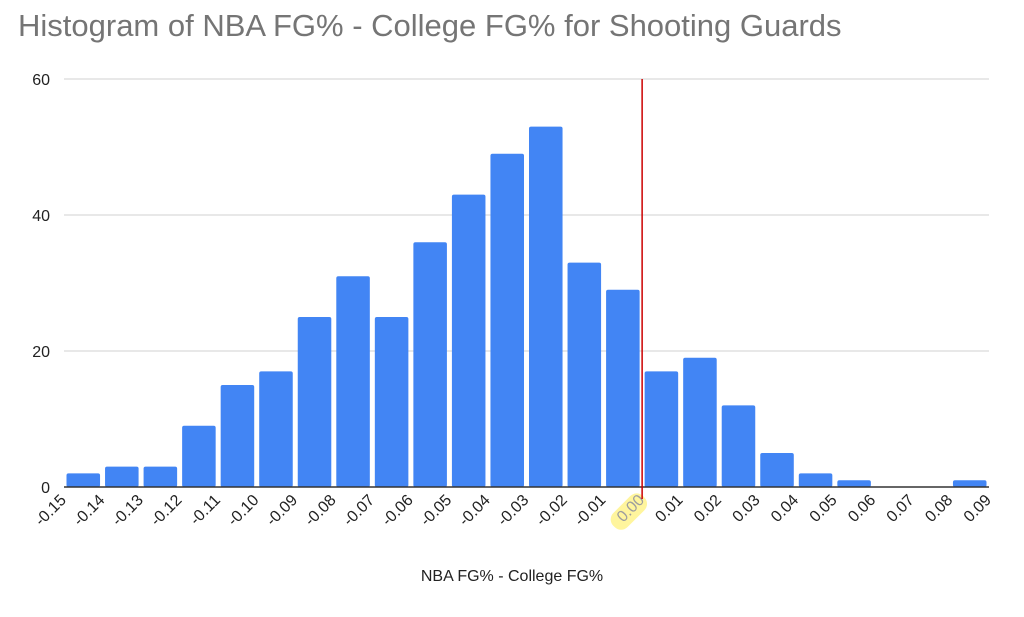 The height and width of the screenshot is (617, 1024). I want to click on x-tick-label: 0.04, so click(785, 509).